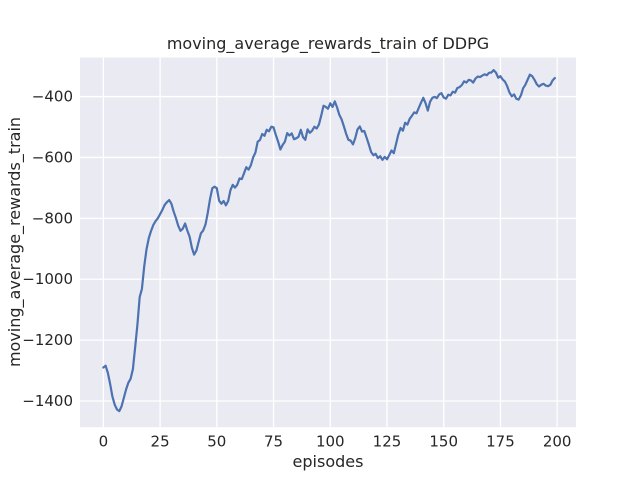 The height and width of the screenshot is (484, 640). Describe the element at coordinates (328, 44) in the screenshot. I see `chart-title: moving_average_rewards_train of DDPG` at that location.